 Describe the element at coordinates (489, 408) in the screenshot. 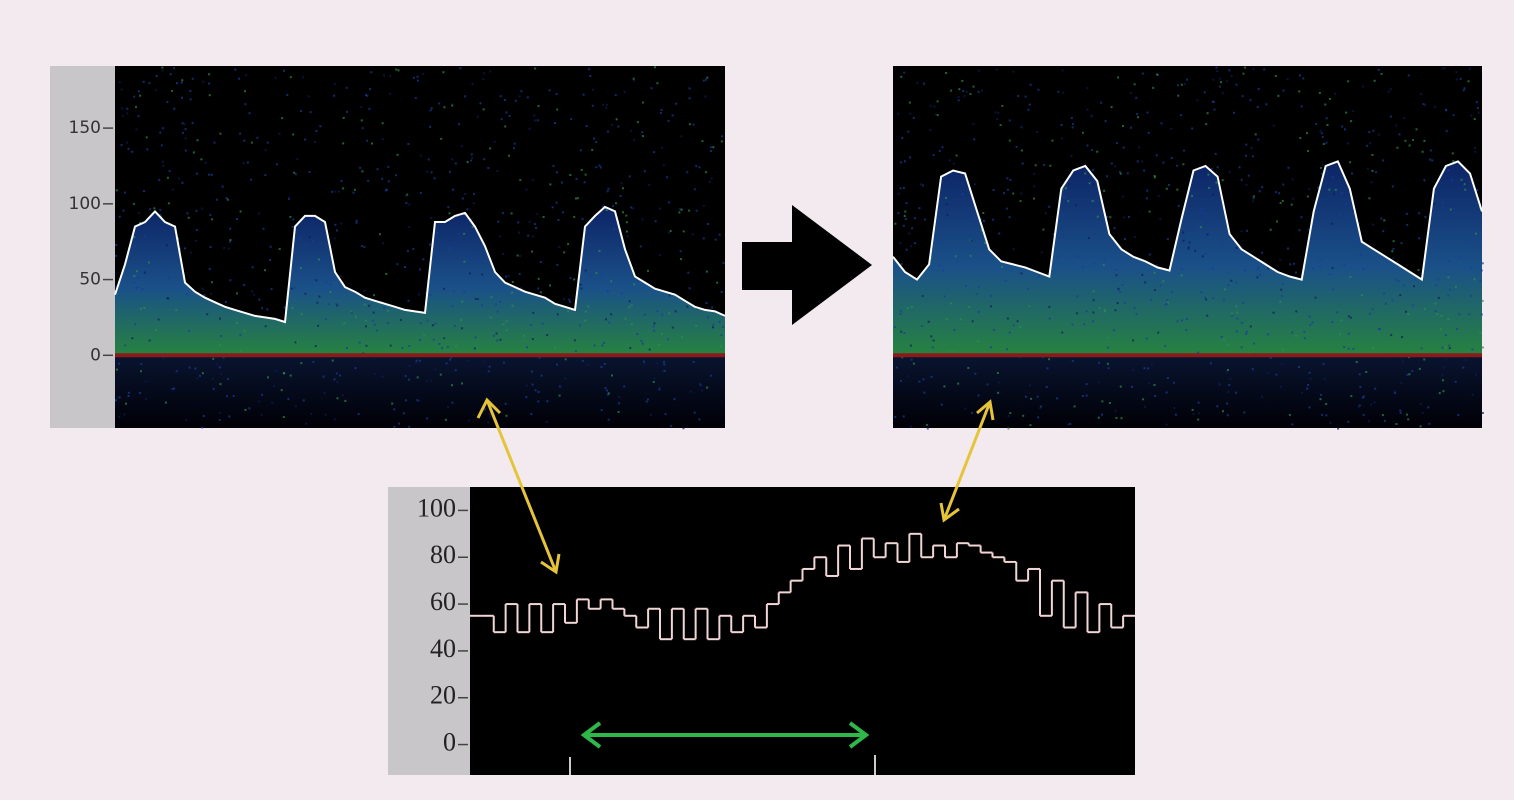

I see `arrow-head` at that location.